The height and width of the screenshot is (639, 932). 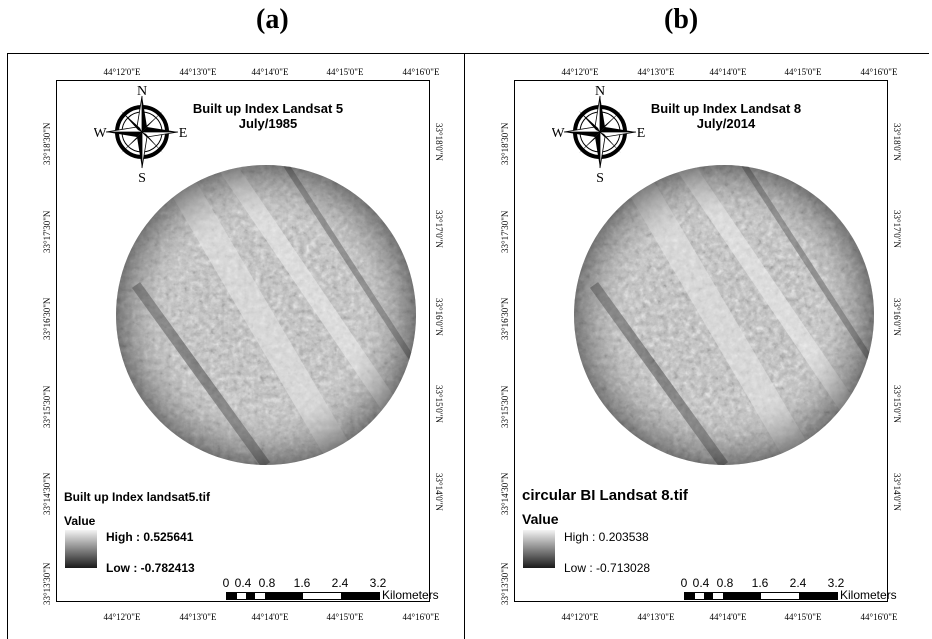 What do you see at coordinates (464, 346) in the screenshot?
I see `frame-divider` at bounding box center [464, 346].